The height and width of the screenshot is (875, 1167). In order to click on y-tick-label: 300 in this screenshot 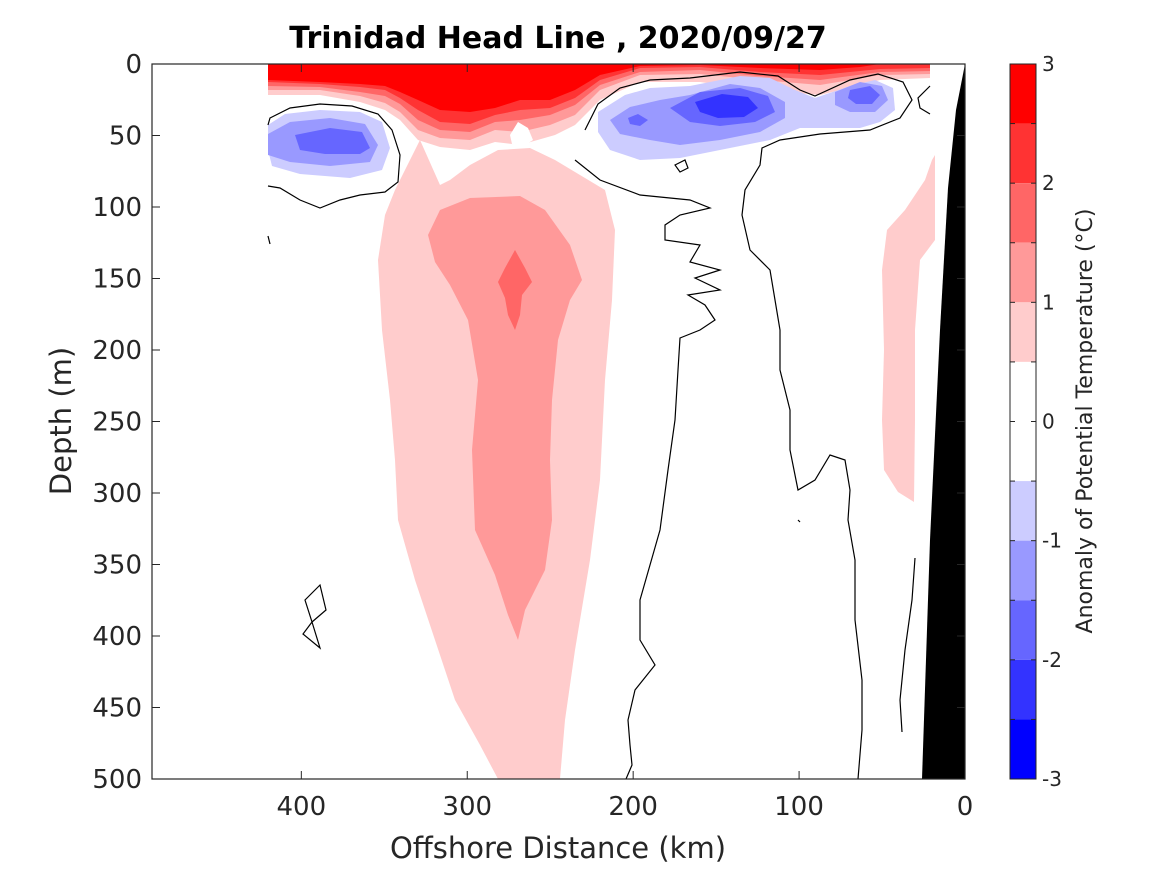, I will do `click(117, 494)`.